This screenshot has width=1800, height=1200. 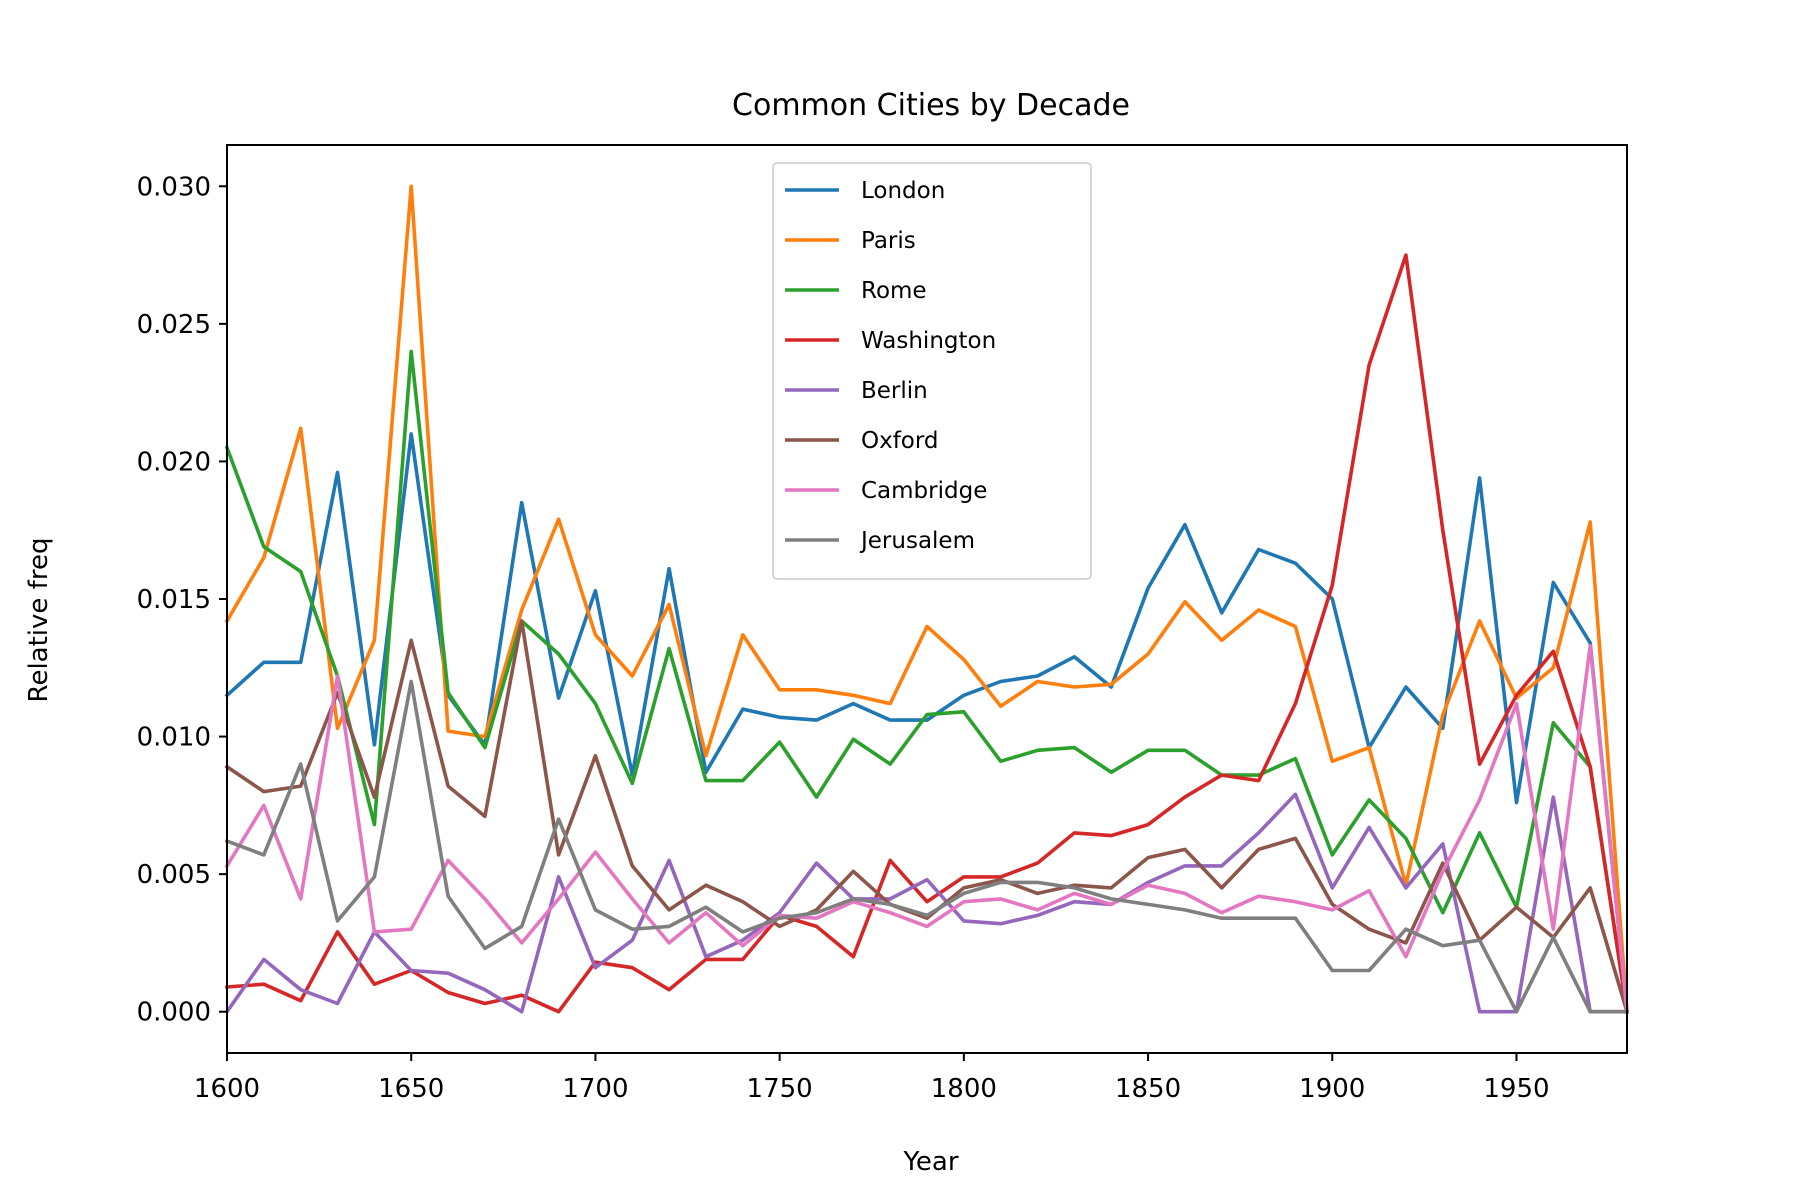 I want to click on x-tick-label: 1700, so click(x=595, y=1089).